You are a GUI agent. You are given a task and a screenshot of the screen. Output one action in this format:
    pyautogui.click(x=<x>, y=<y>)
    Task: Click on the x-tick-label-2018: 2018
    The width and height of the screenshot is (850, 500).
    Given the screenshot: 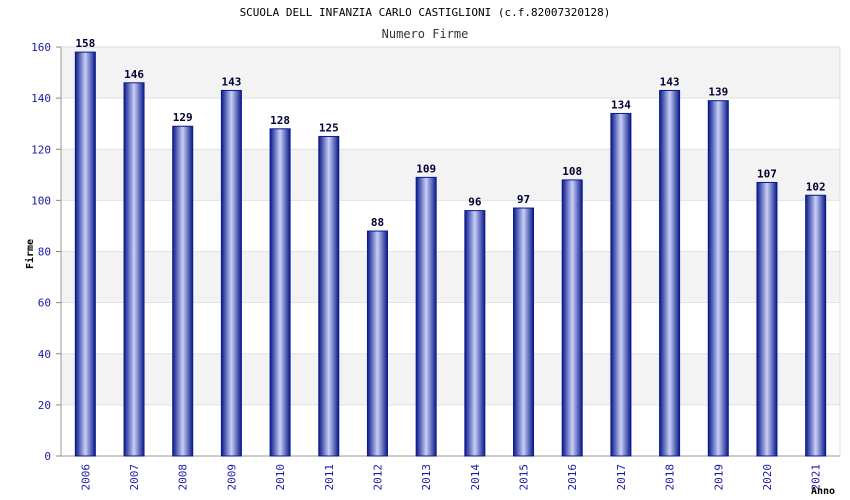 What is the action you would take?
    pyautogui.click(x=670, y=477)
    